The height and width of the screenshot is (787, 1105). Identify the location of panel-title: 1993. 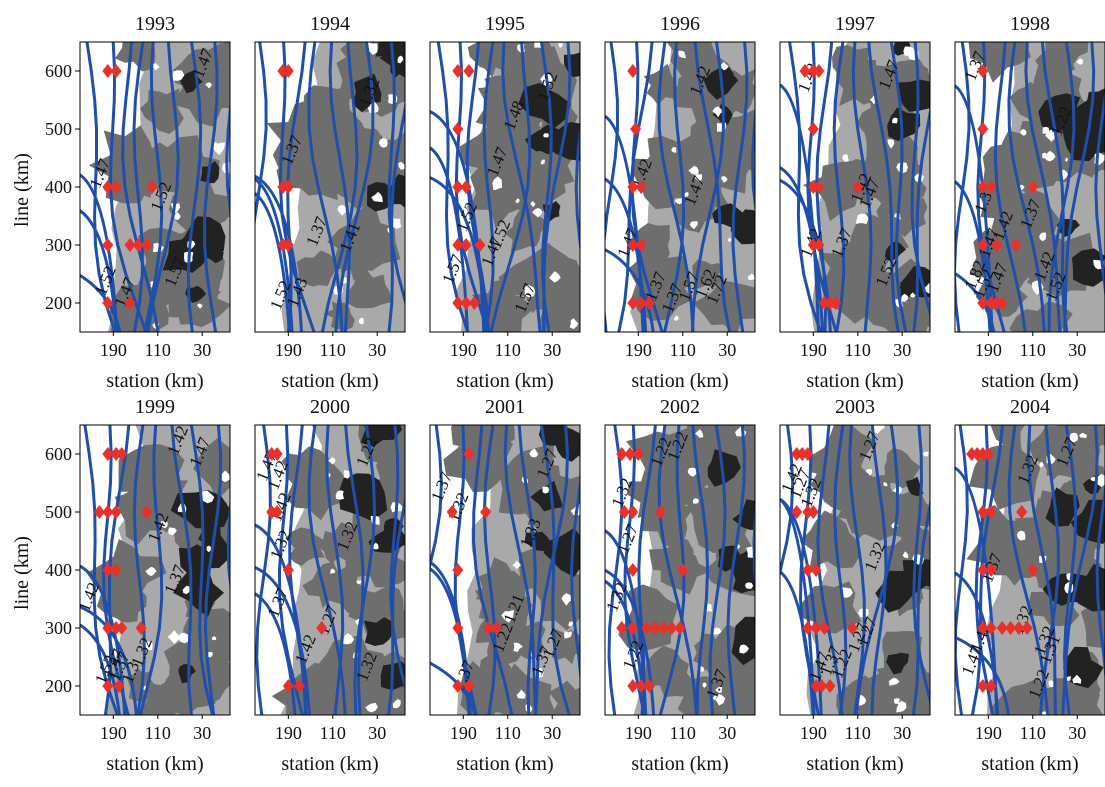
(155, 24).